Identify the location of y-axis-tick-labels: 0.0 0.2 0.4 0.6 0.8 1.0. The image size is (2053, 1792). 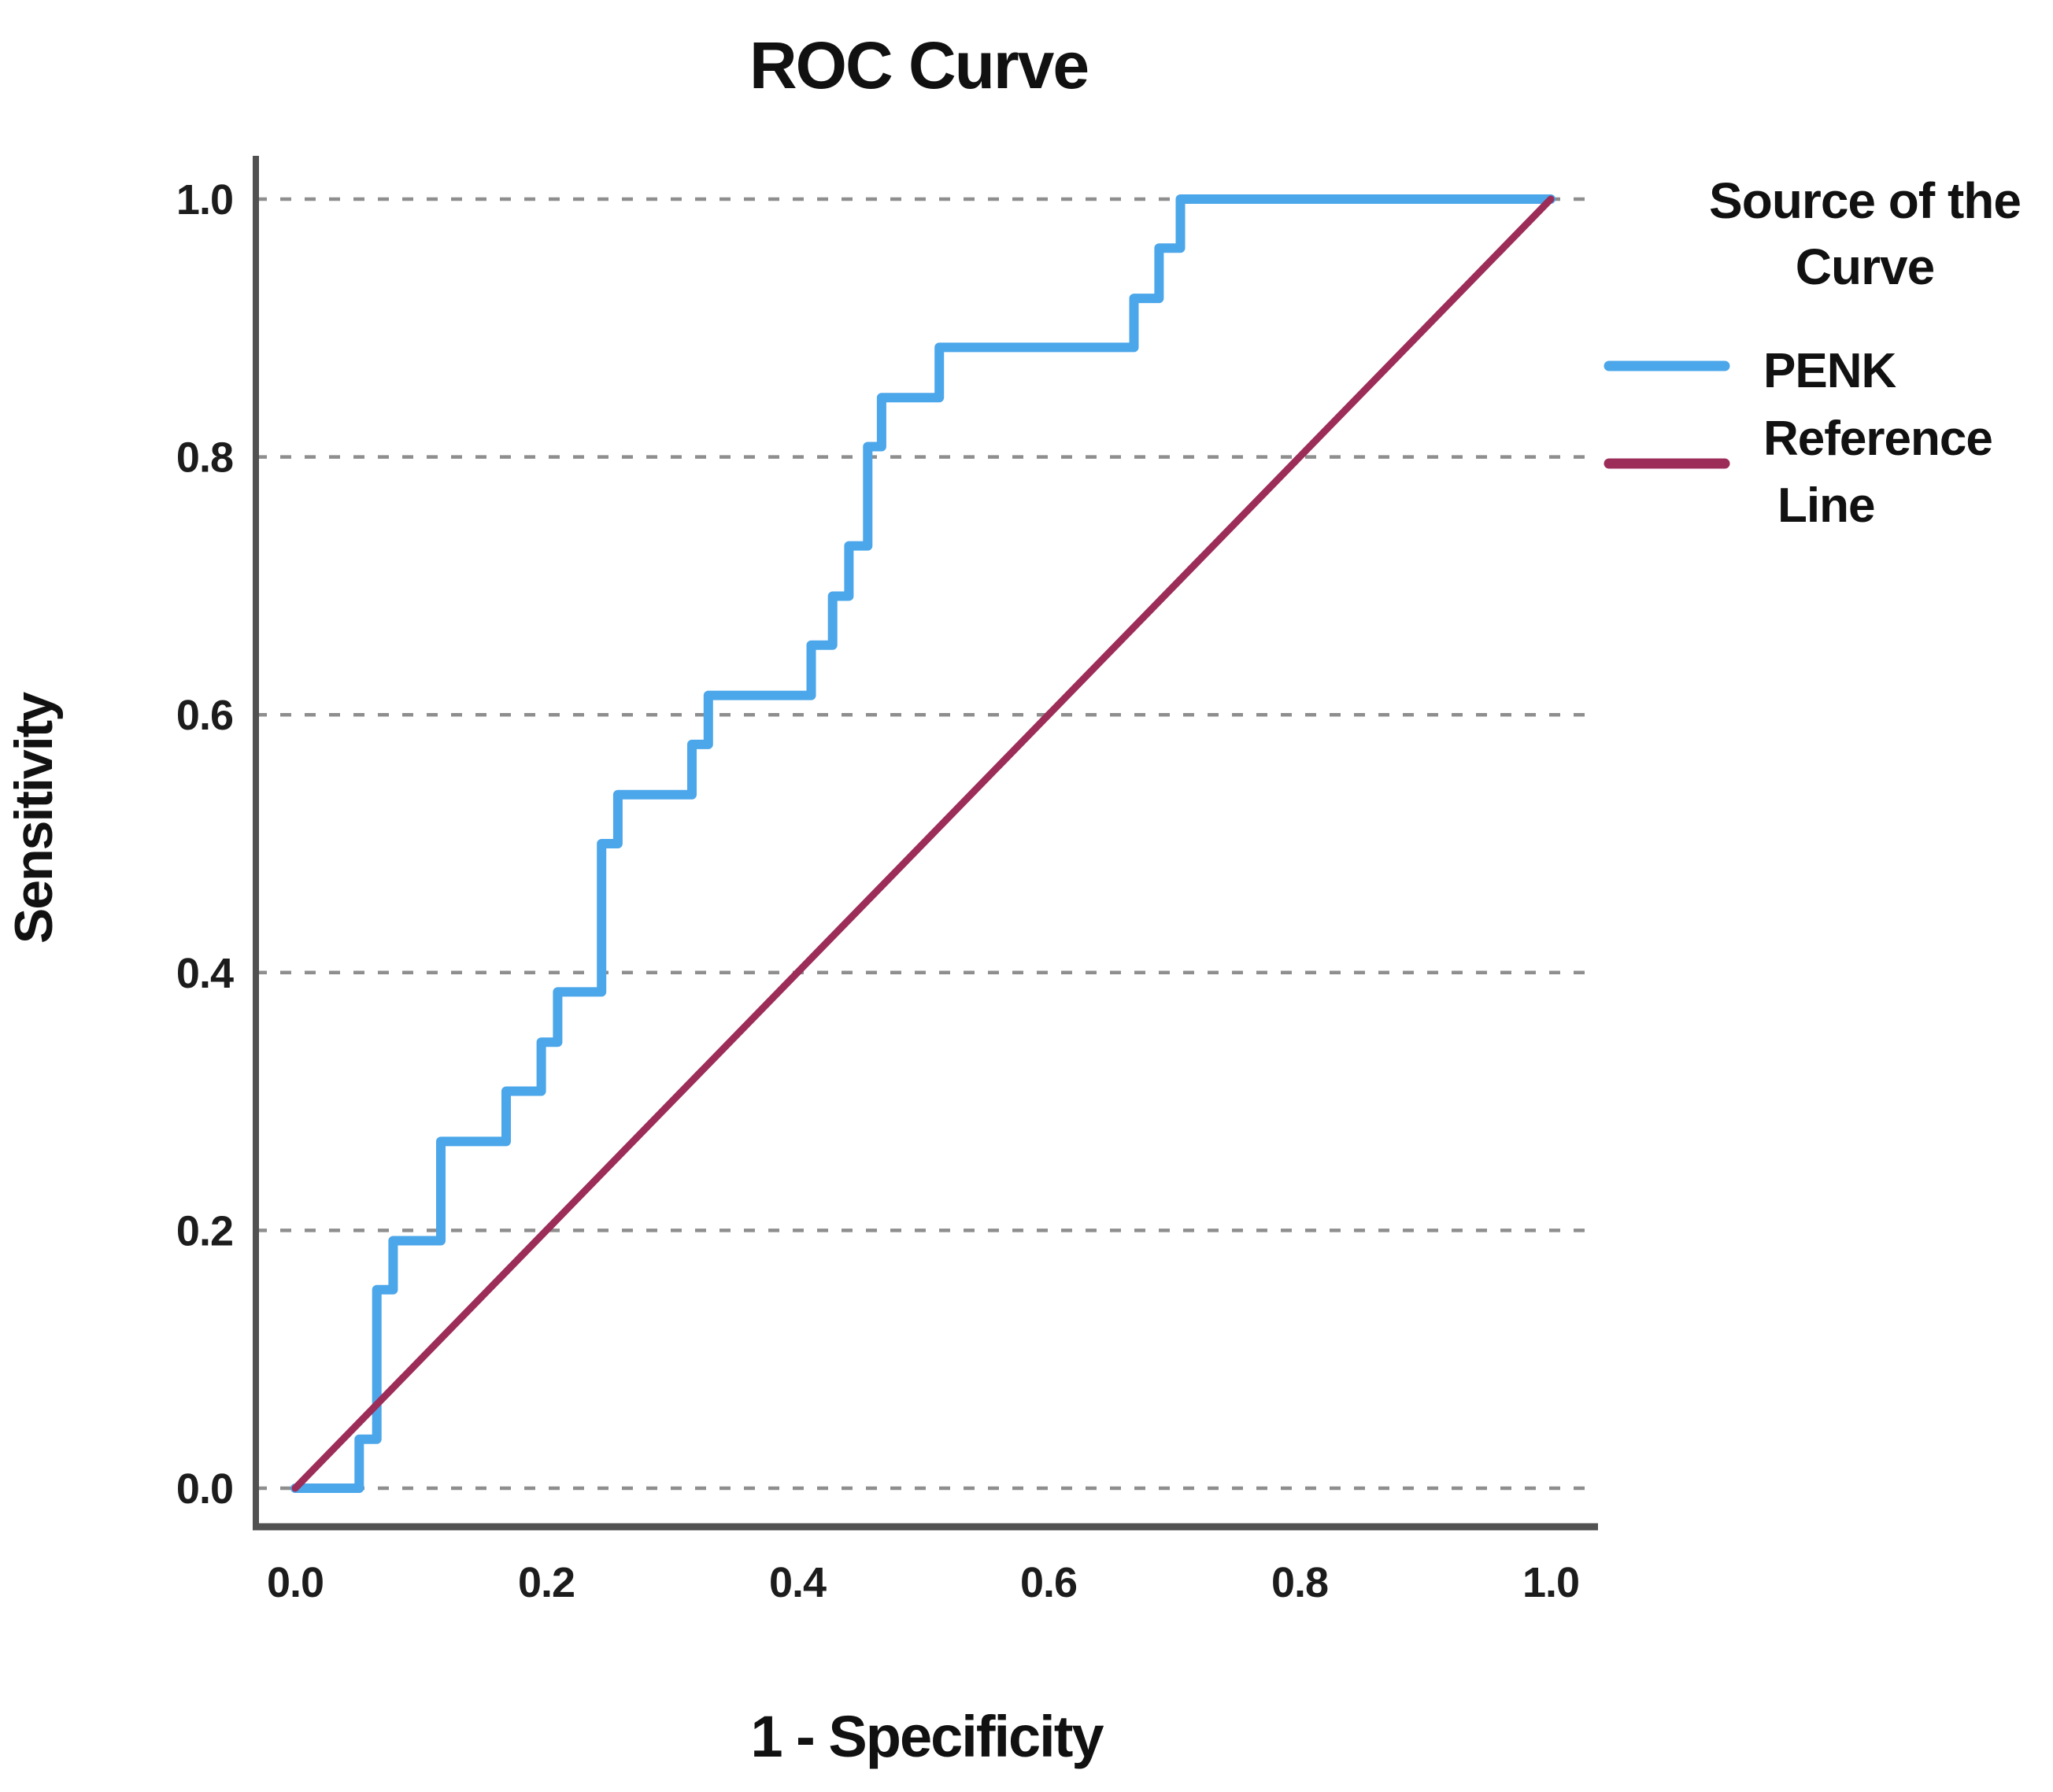
(205, 844).